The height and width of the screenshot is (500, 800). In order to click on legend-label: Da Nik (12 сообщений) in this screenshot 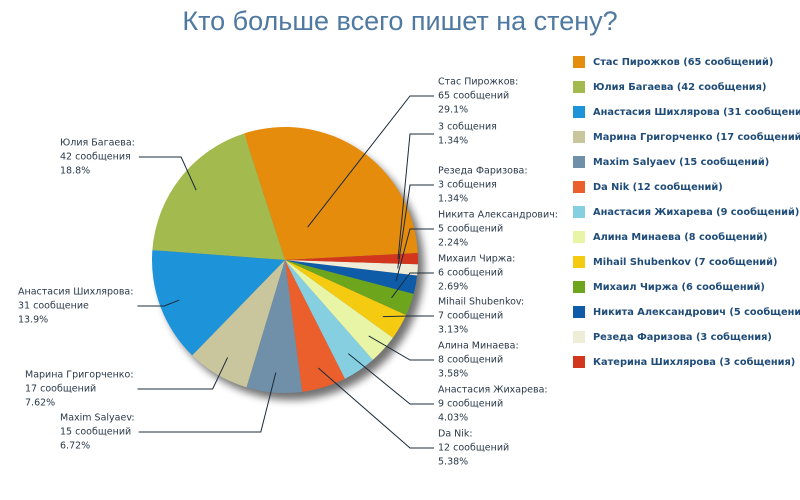, I will do `click(658, 187)`.